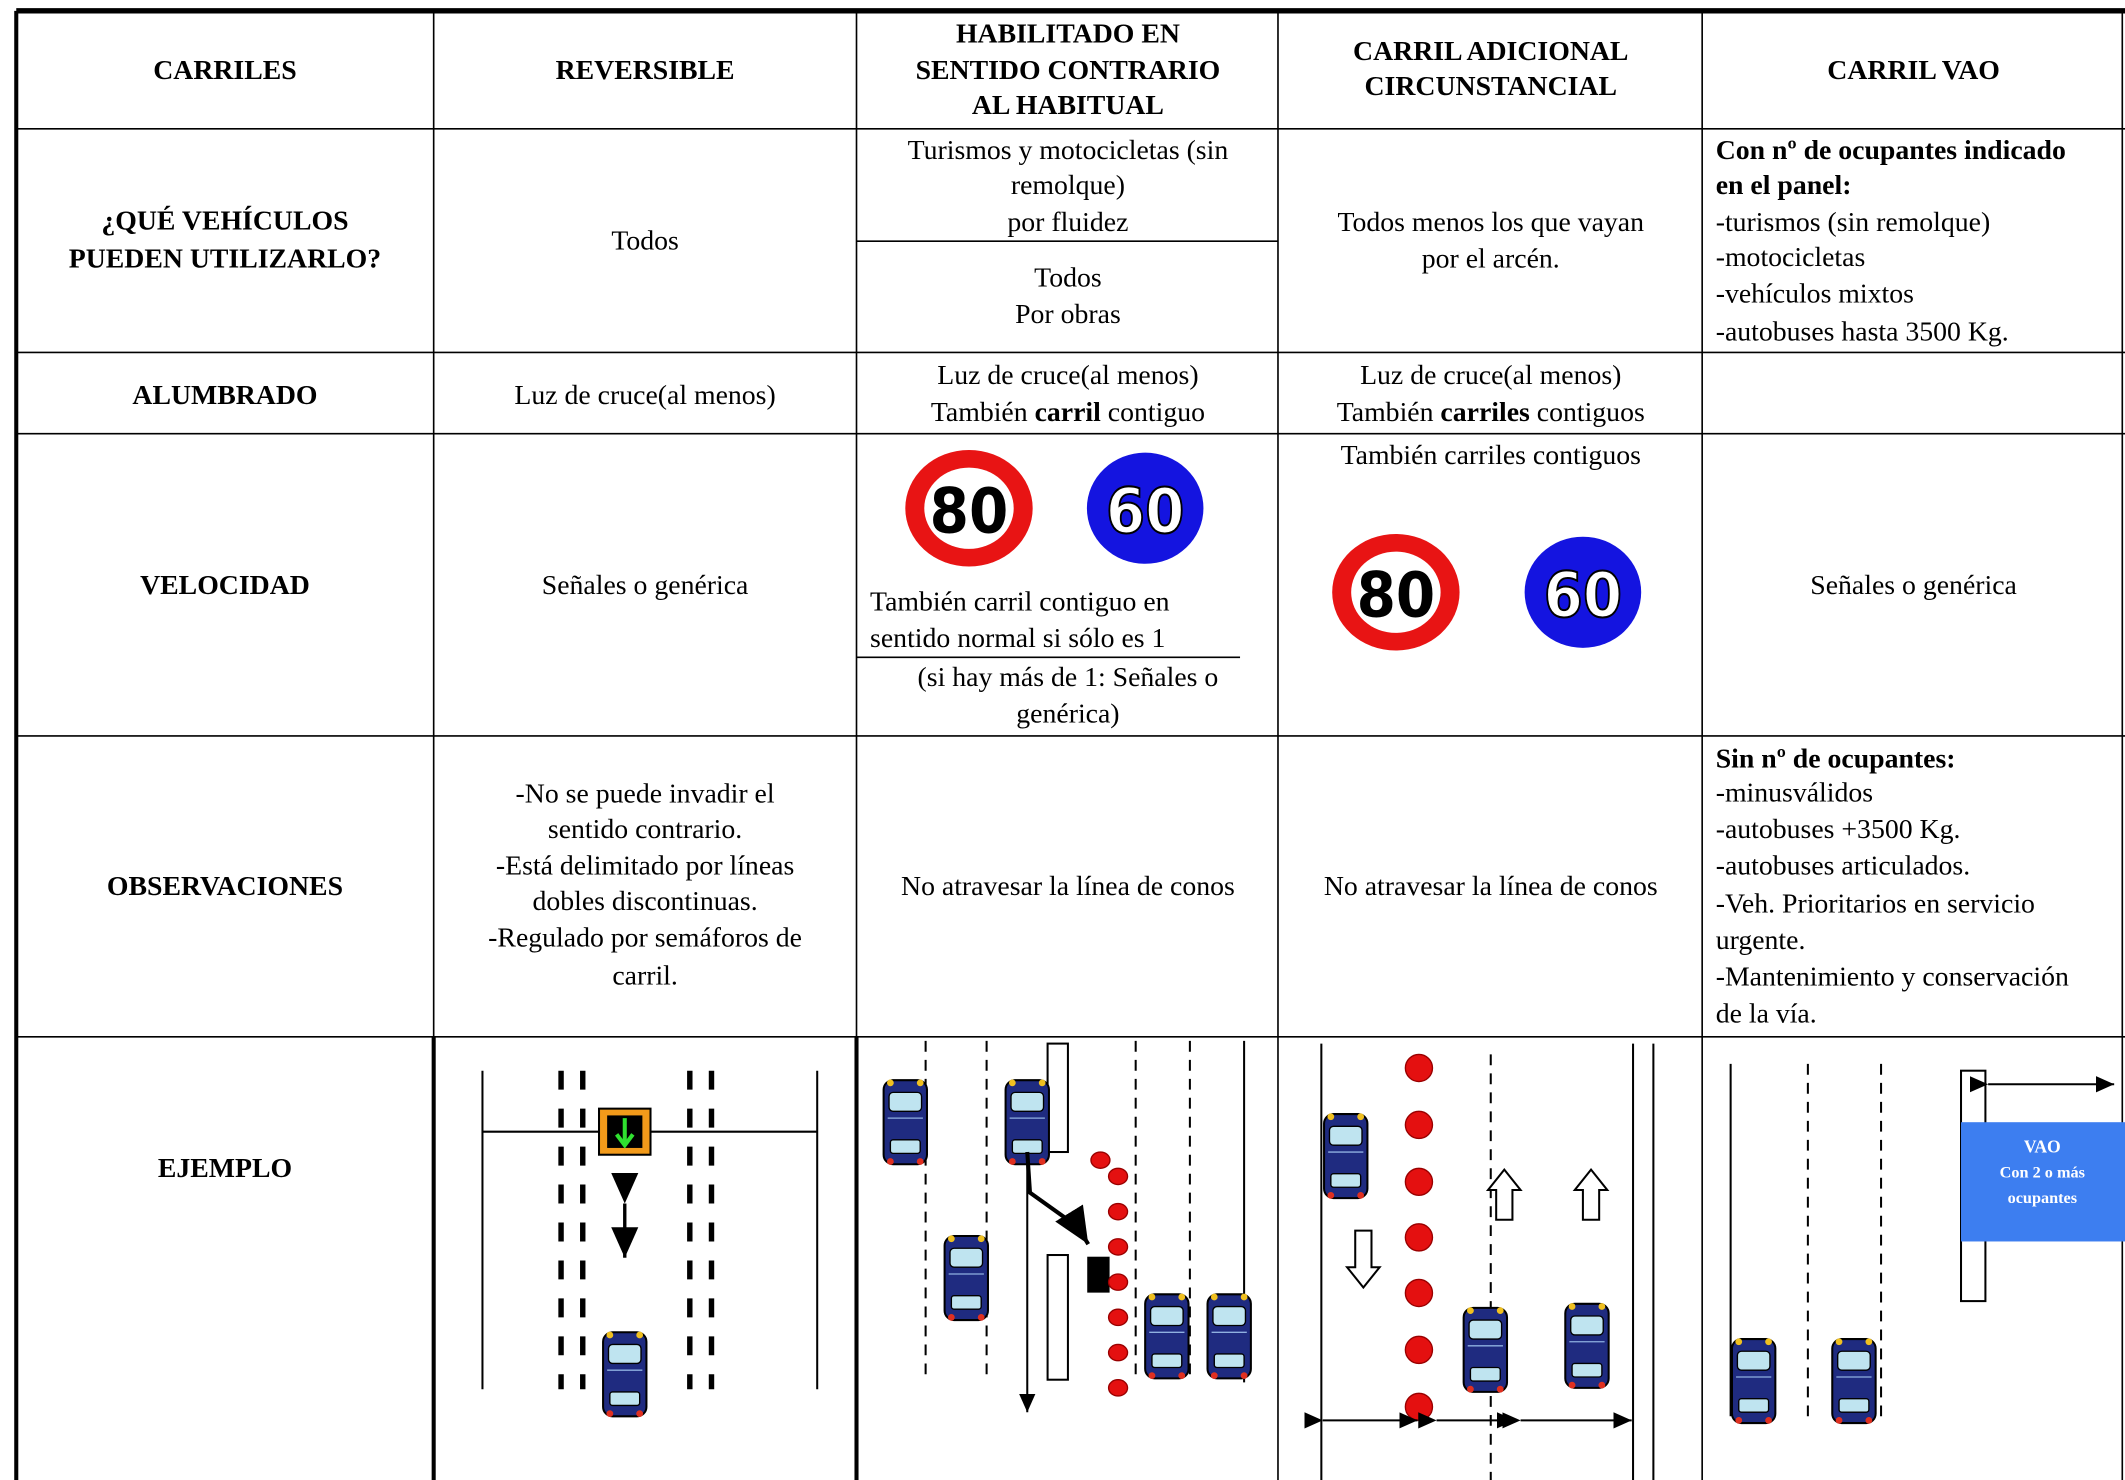 Image resolution: width=2125 pixels, height=1480 pixels. Describe the element at coordinates (1491, 258) in the screenshot. I see `cell-text: por el arcén.` at that location.